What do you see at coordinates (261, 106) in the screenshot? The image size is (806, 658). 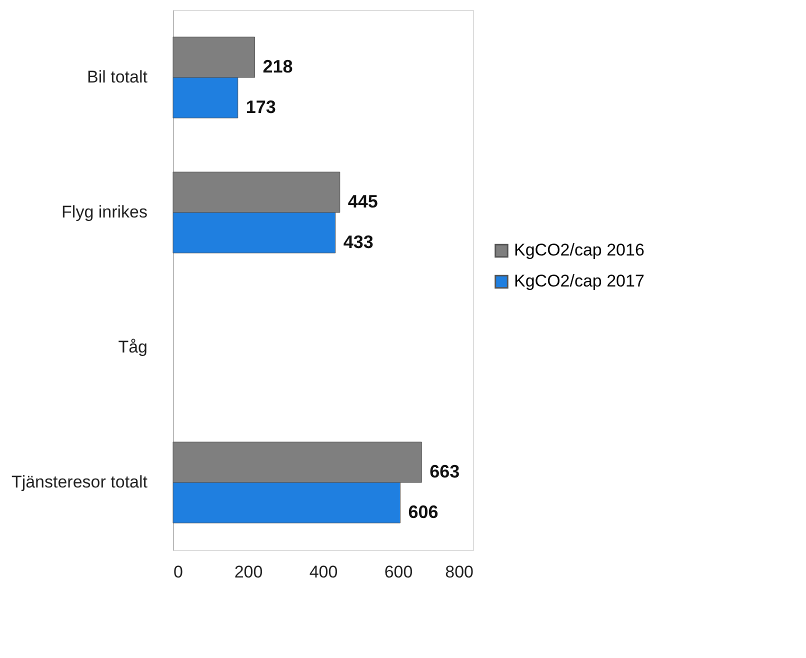 I see `data-label: 173` at bounding box center [261, 106].